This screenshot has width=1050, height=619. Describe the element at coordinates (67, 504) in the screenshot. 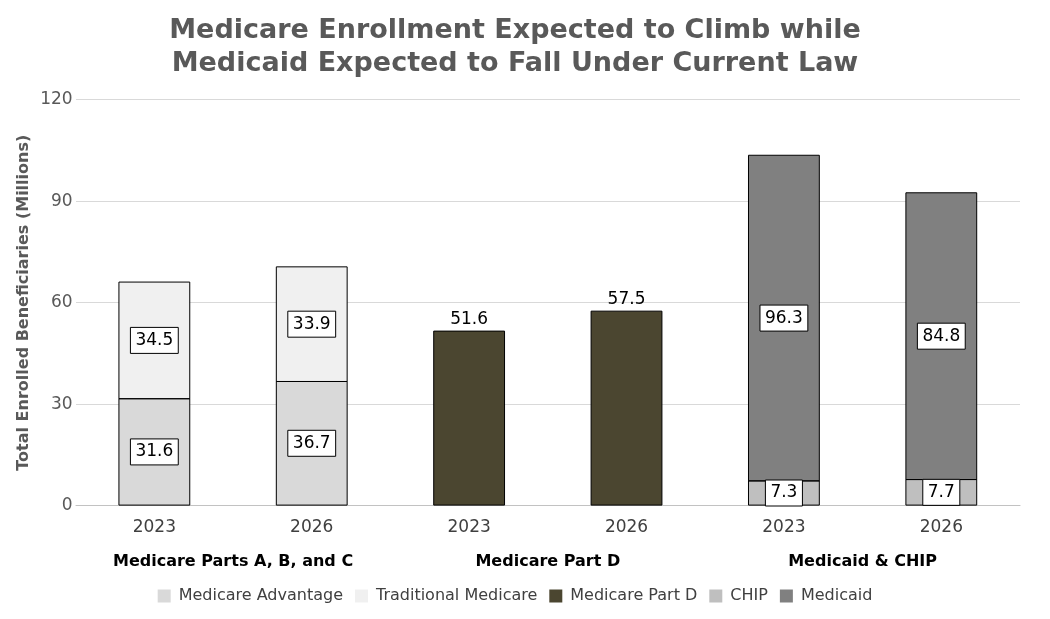

I see `y-tick-label: 0` at that location.